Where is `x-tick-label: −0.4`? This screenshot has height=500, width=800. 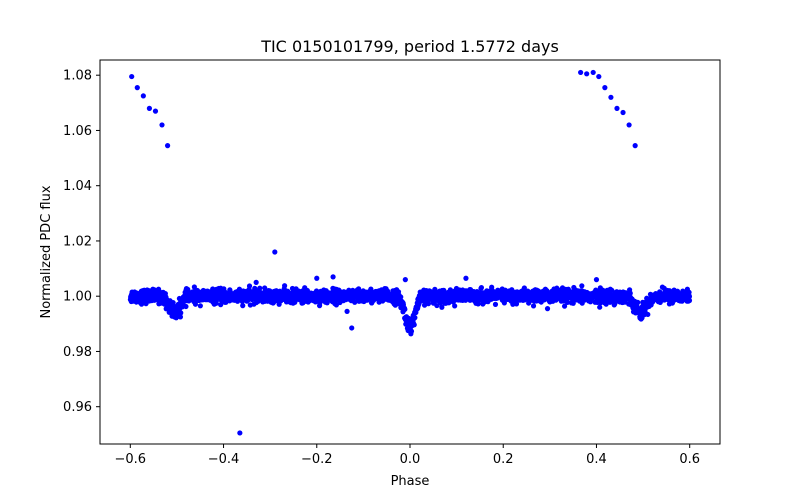
x-tick-label: −0.4 is located at coordinates (224, 459).